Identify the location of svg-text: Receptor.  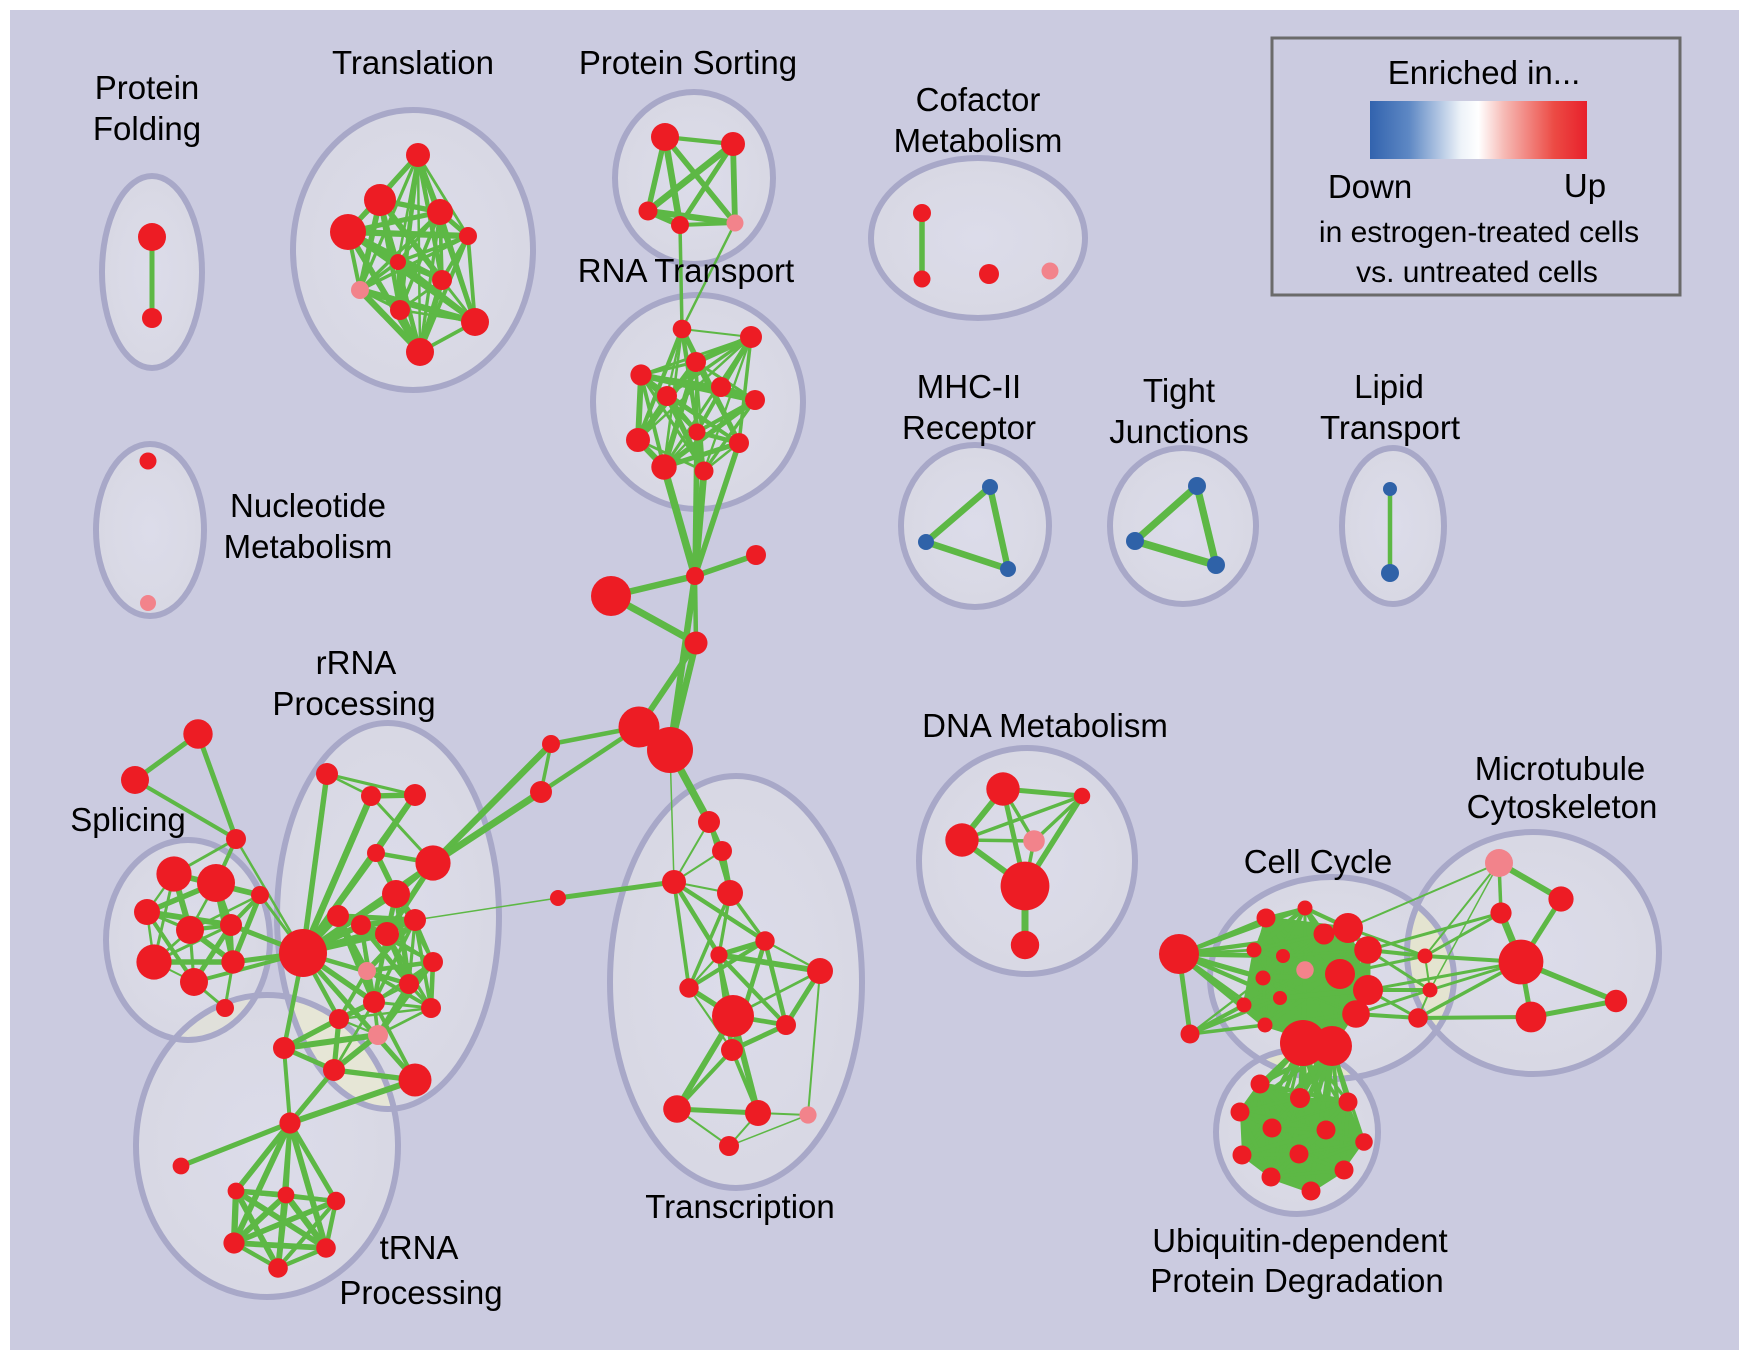
(969, 427).